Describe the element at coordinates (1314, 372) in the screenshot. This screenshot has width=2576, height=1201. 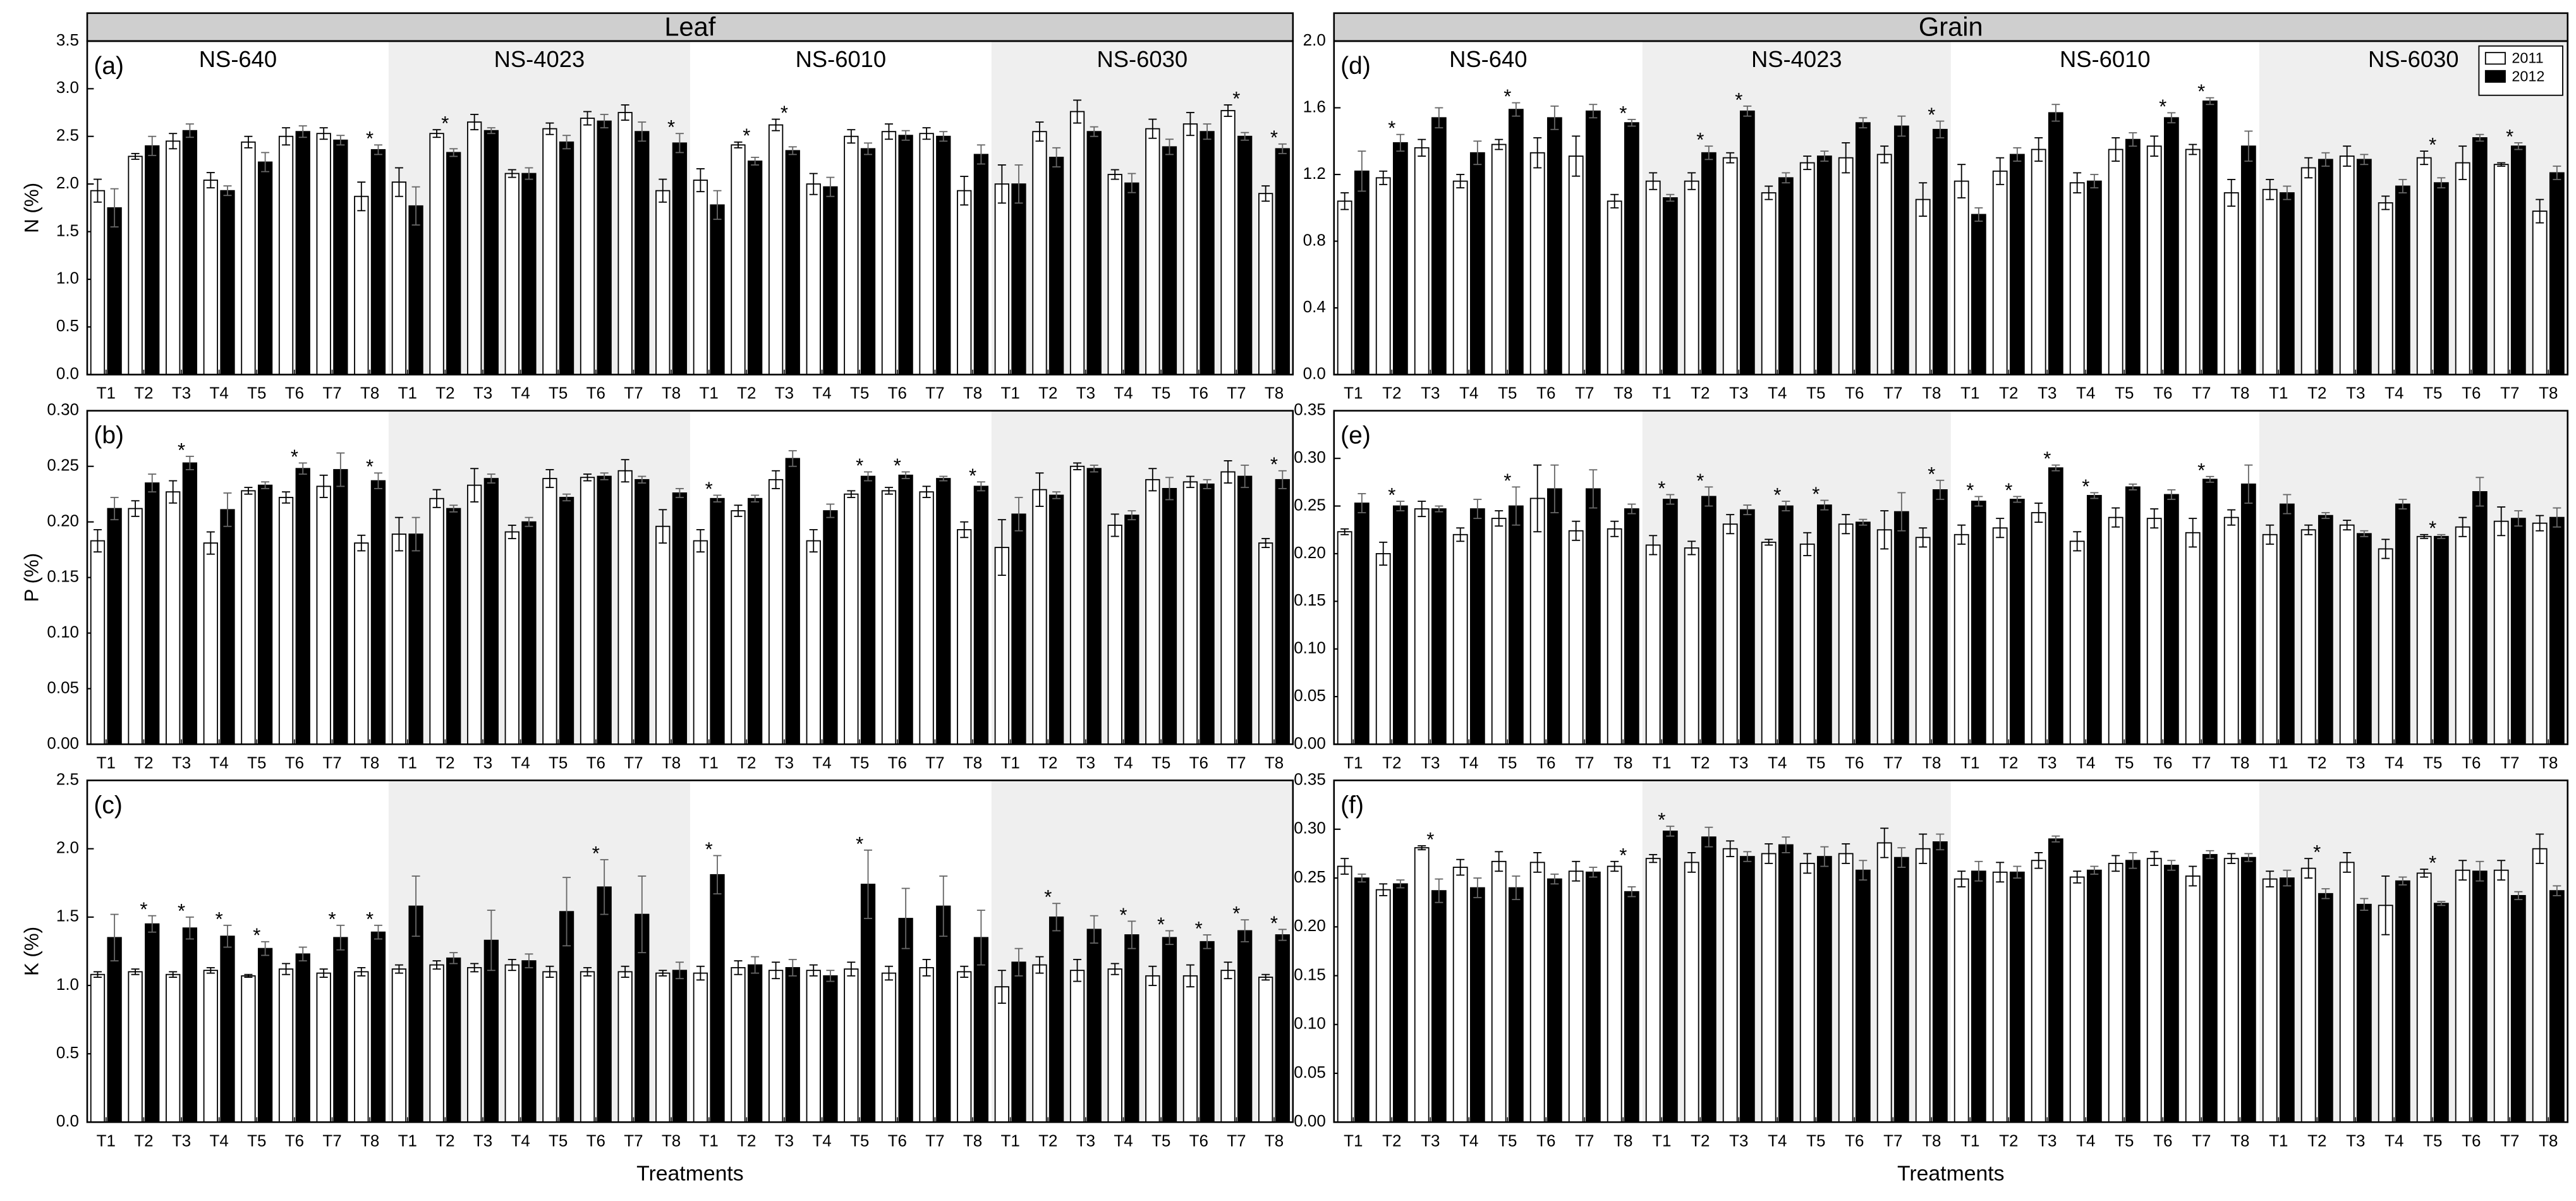
I see `y-tick-label: 0.0` at that location.